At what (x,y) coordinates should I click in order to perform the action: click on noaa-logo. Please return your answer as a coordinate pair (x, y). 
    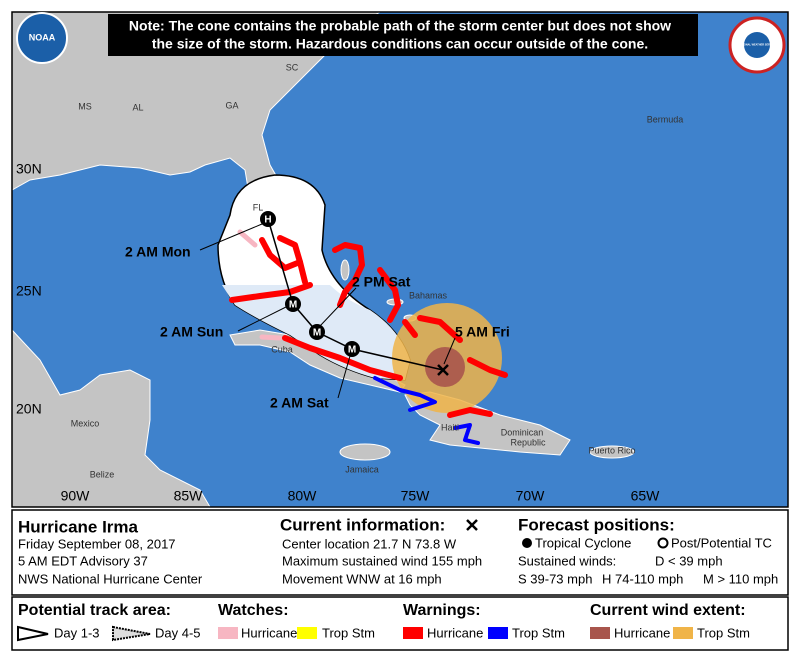
    Looking at the image, I should click on (42, 38).